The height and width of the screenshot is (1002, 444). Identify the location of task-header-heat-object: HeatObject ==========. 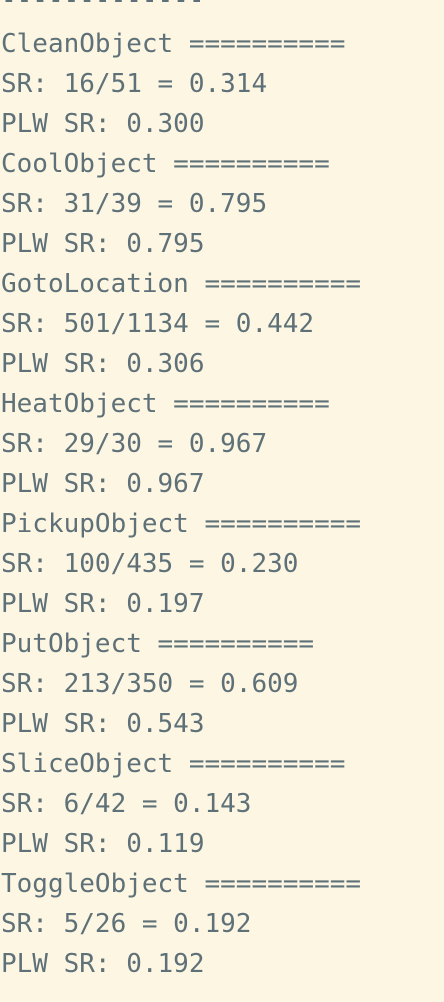
(165, 404).